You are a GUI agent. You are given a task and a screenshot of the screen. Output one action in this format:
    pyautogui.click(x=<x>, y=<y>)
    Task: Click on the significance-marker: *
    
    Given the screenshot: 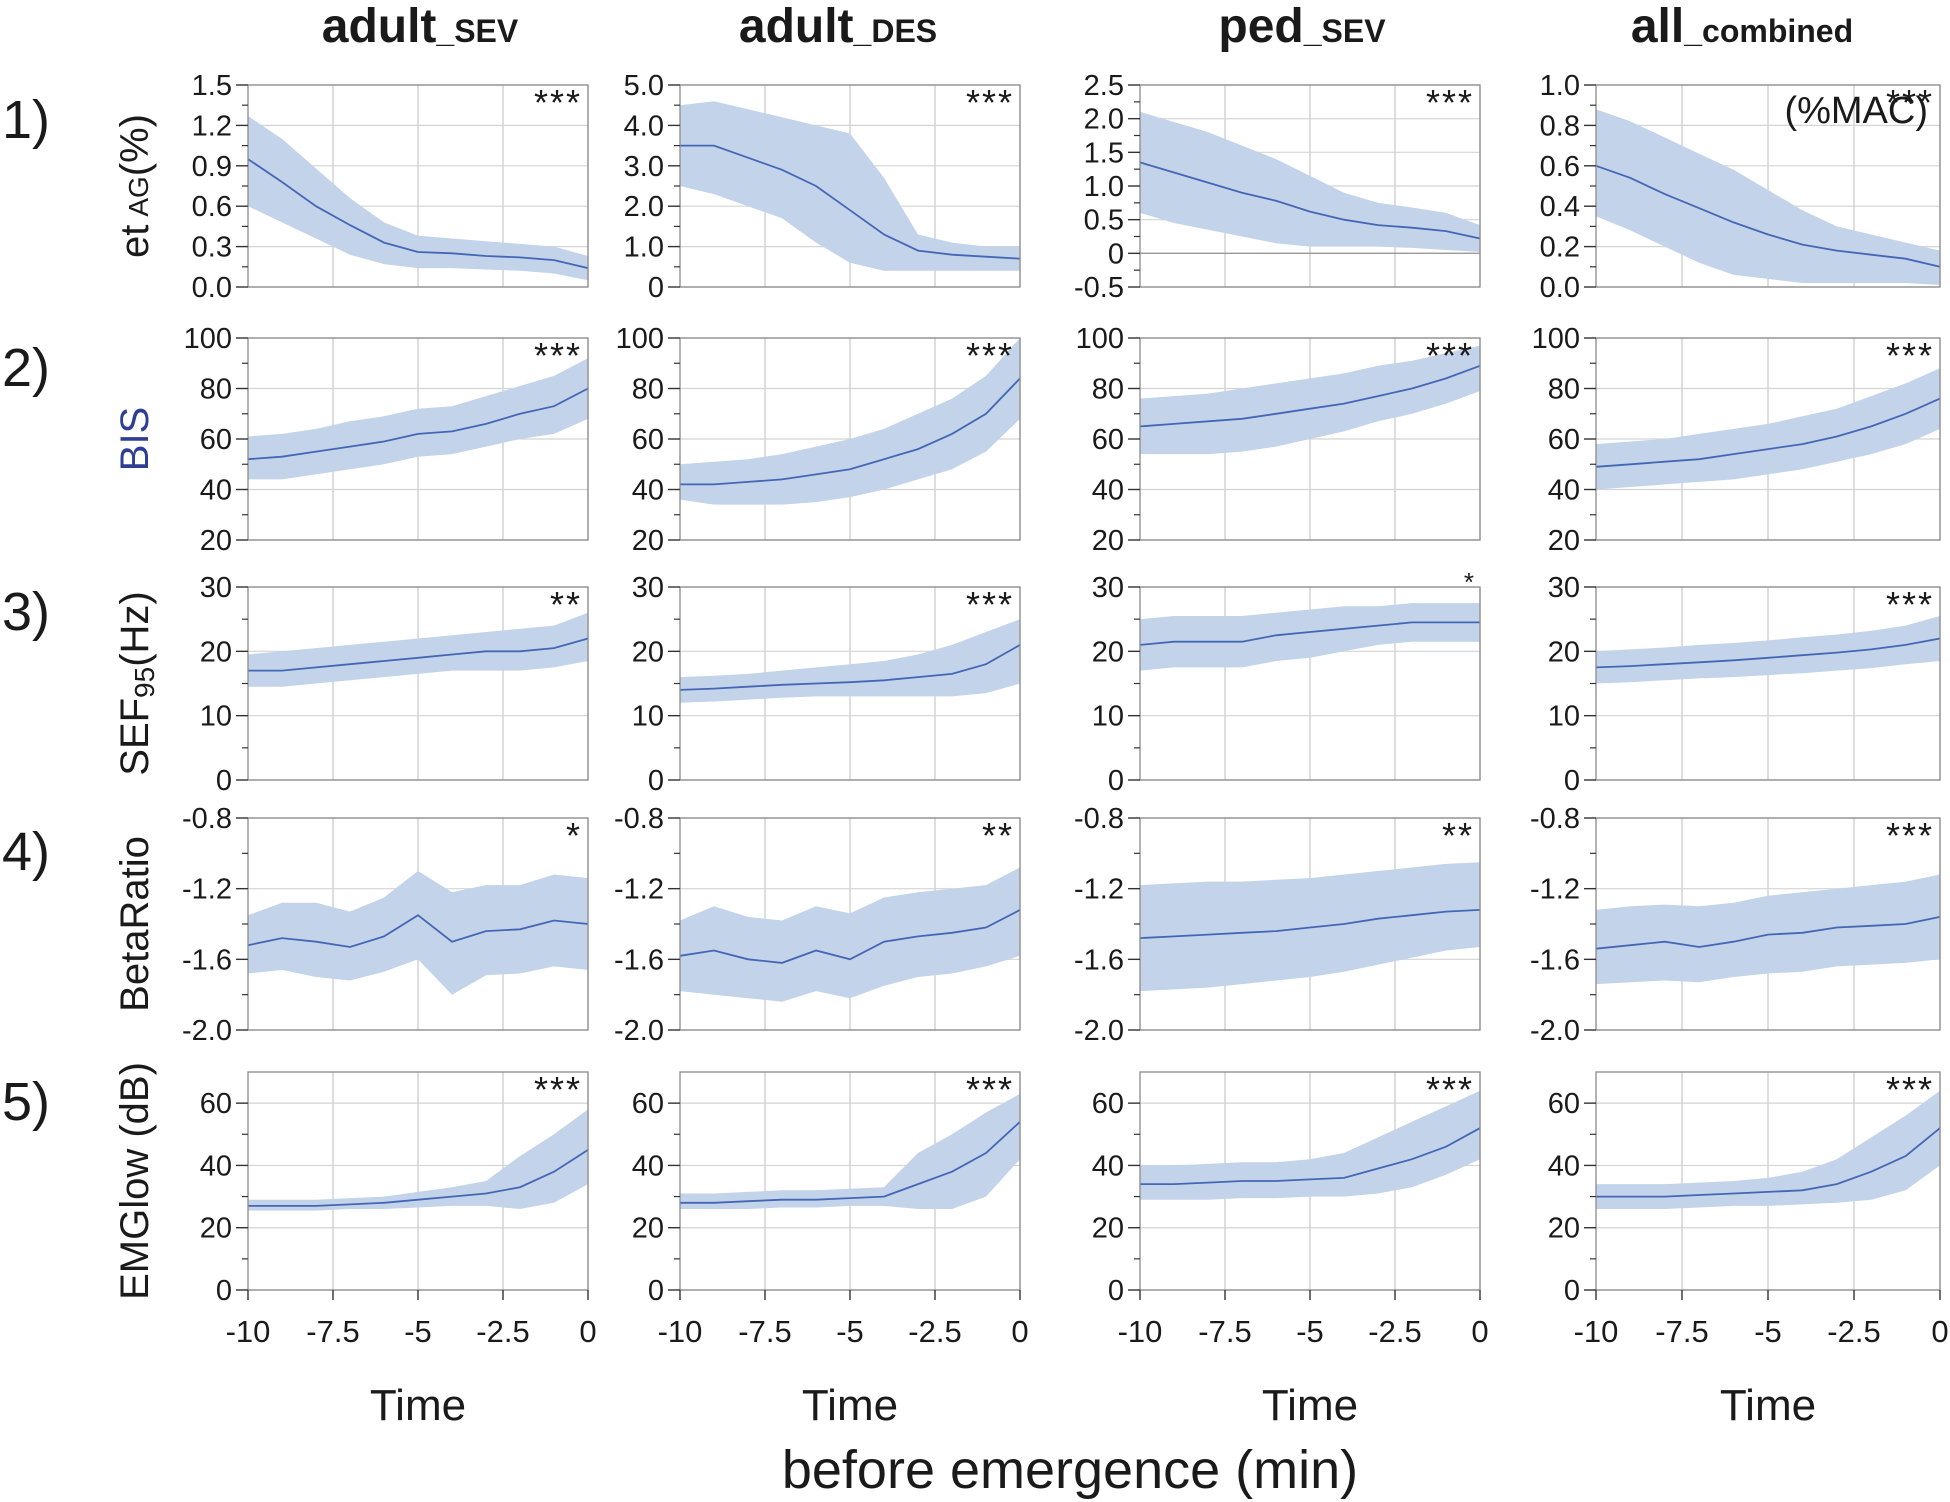 What is the action you would take?
    pyautogui.click(x=1469, y=582)
    